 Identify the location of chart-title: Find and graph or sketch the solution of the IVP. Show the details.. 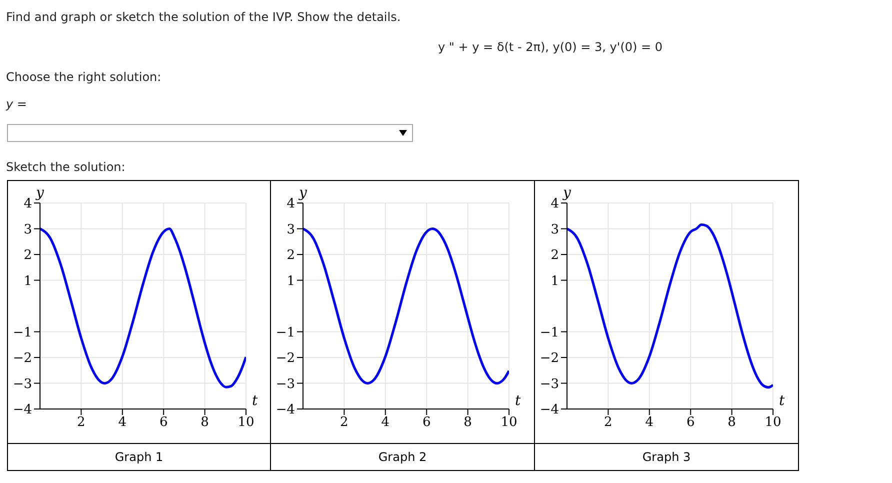
(203, 17).